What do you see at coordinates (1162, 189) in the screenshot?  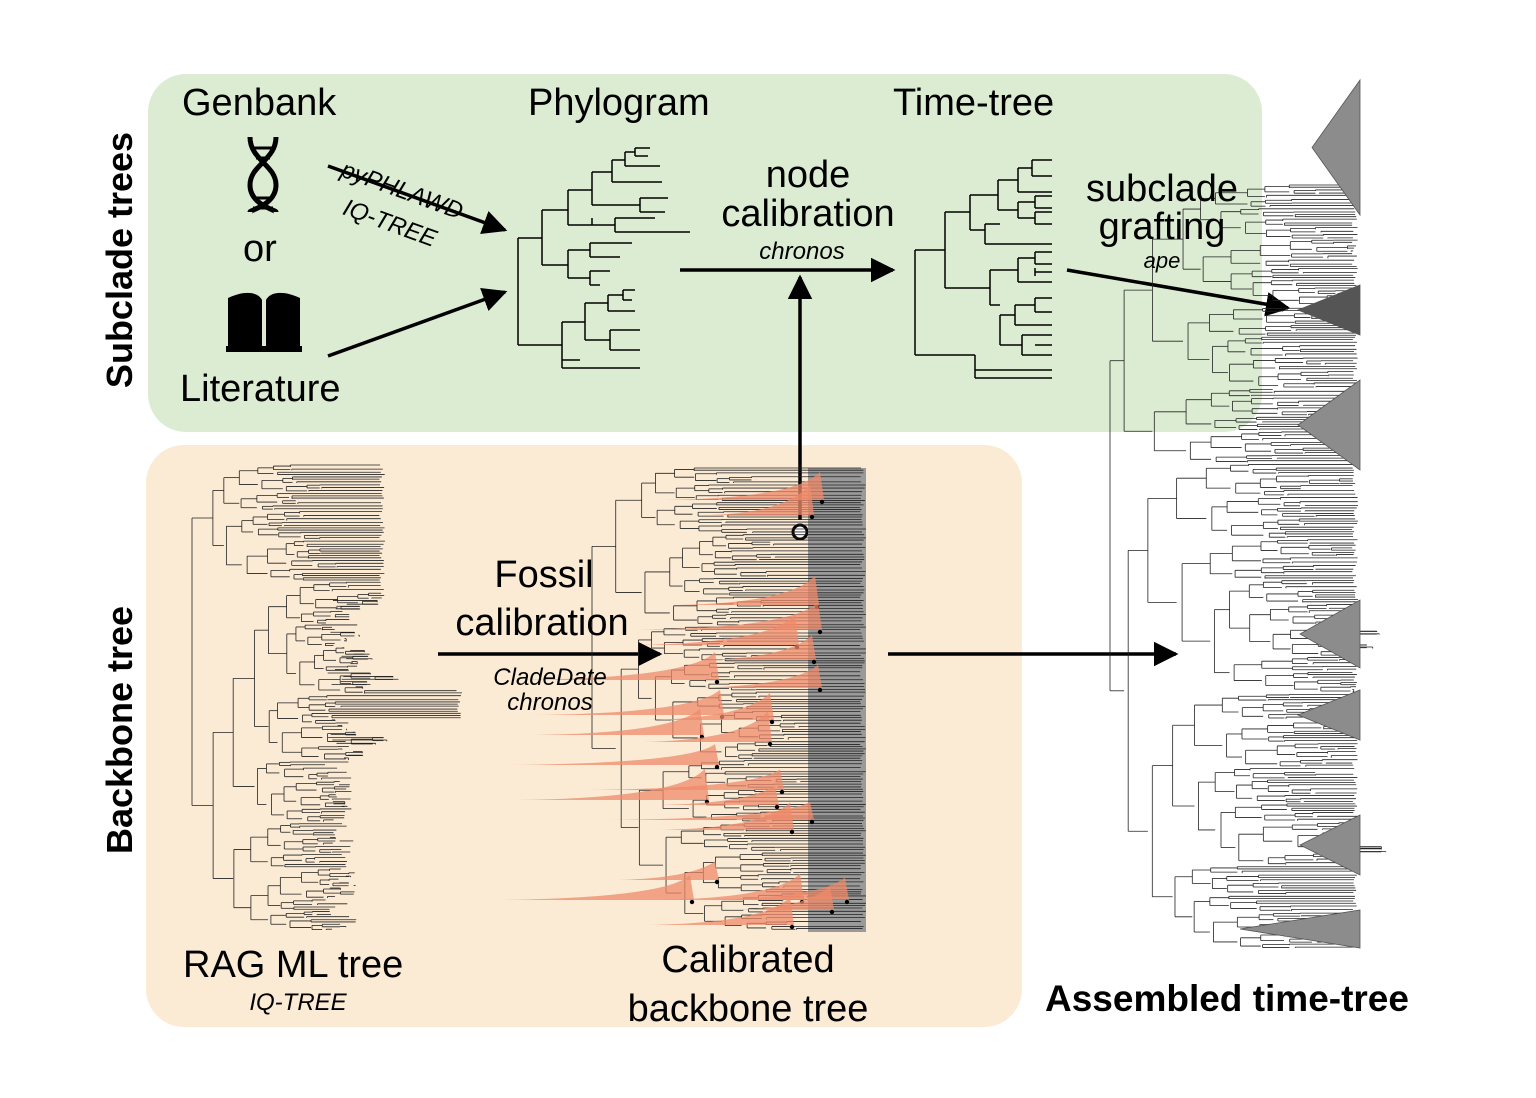 I see `grafting-line1: subclade` at bounding box center [1162, 189].